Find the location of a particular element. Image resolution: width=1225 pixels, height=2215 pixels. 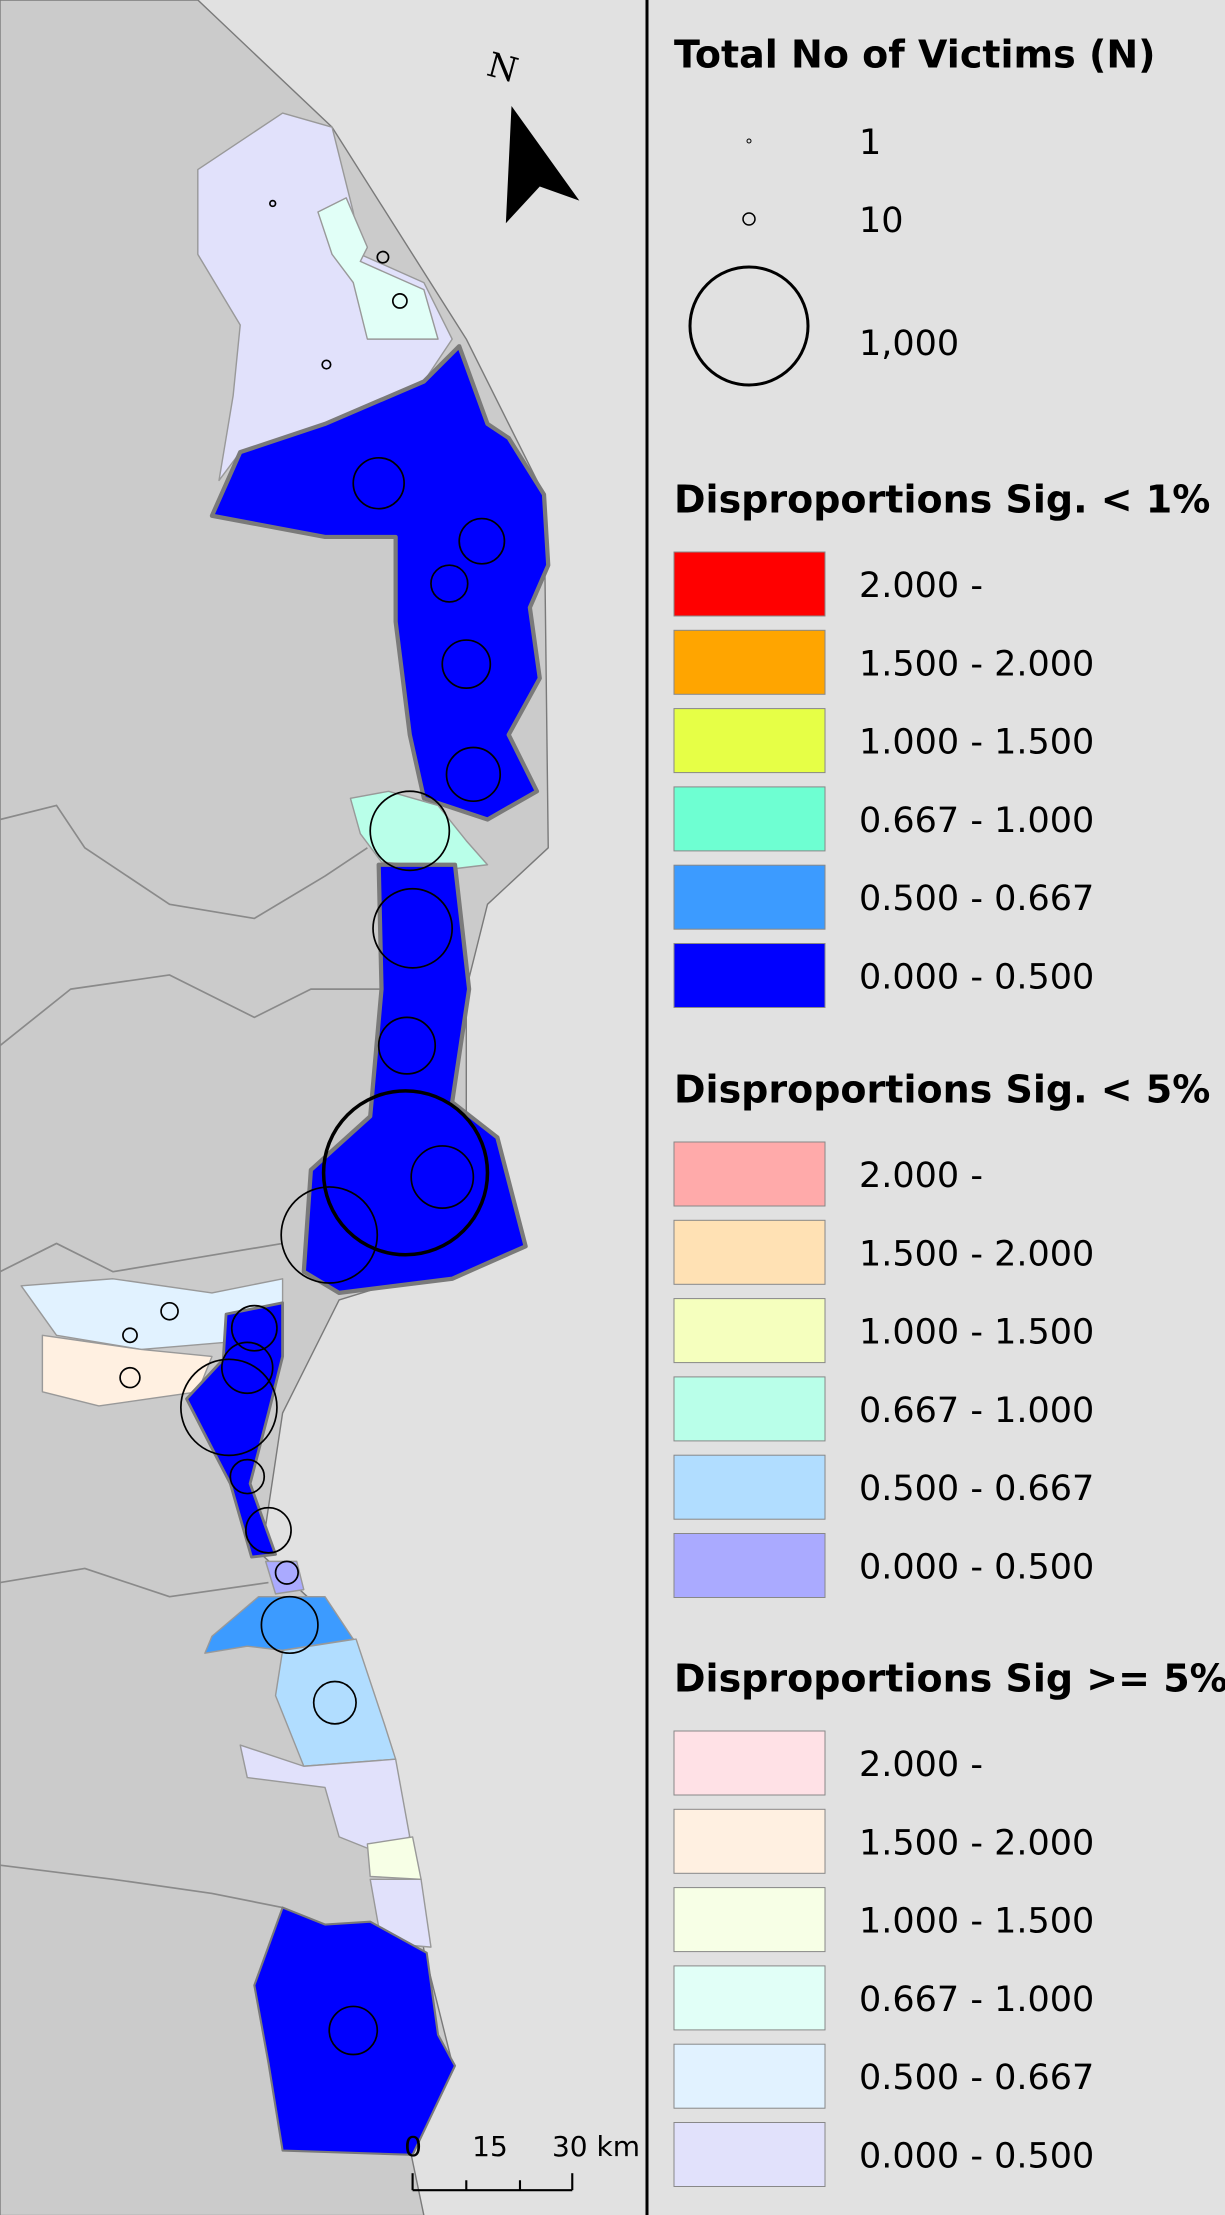

legend-title: Disproportions Sig. < 1% is located at coordinates (942, 500).